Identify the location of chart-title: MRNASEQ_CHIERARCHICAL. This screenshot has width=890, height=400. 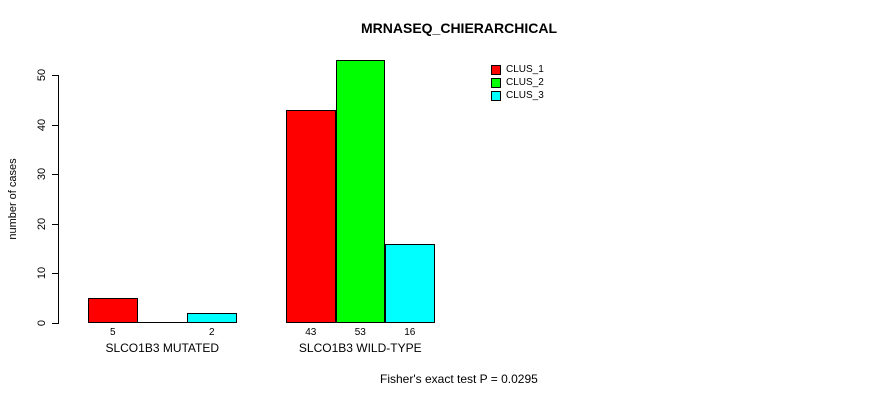
(459, 28).